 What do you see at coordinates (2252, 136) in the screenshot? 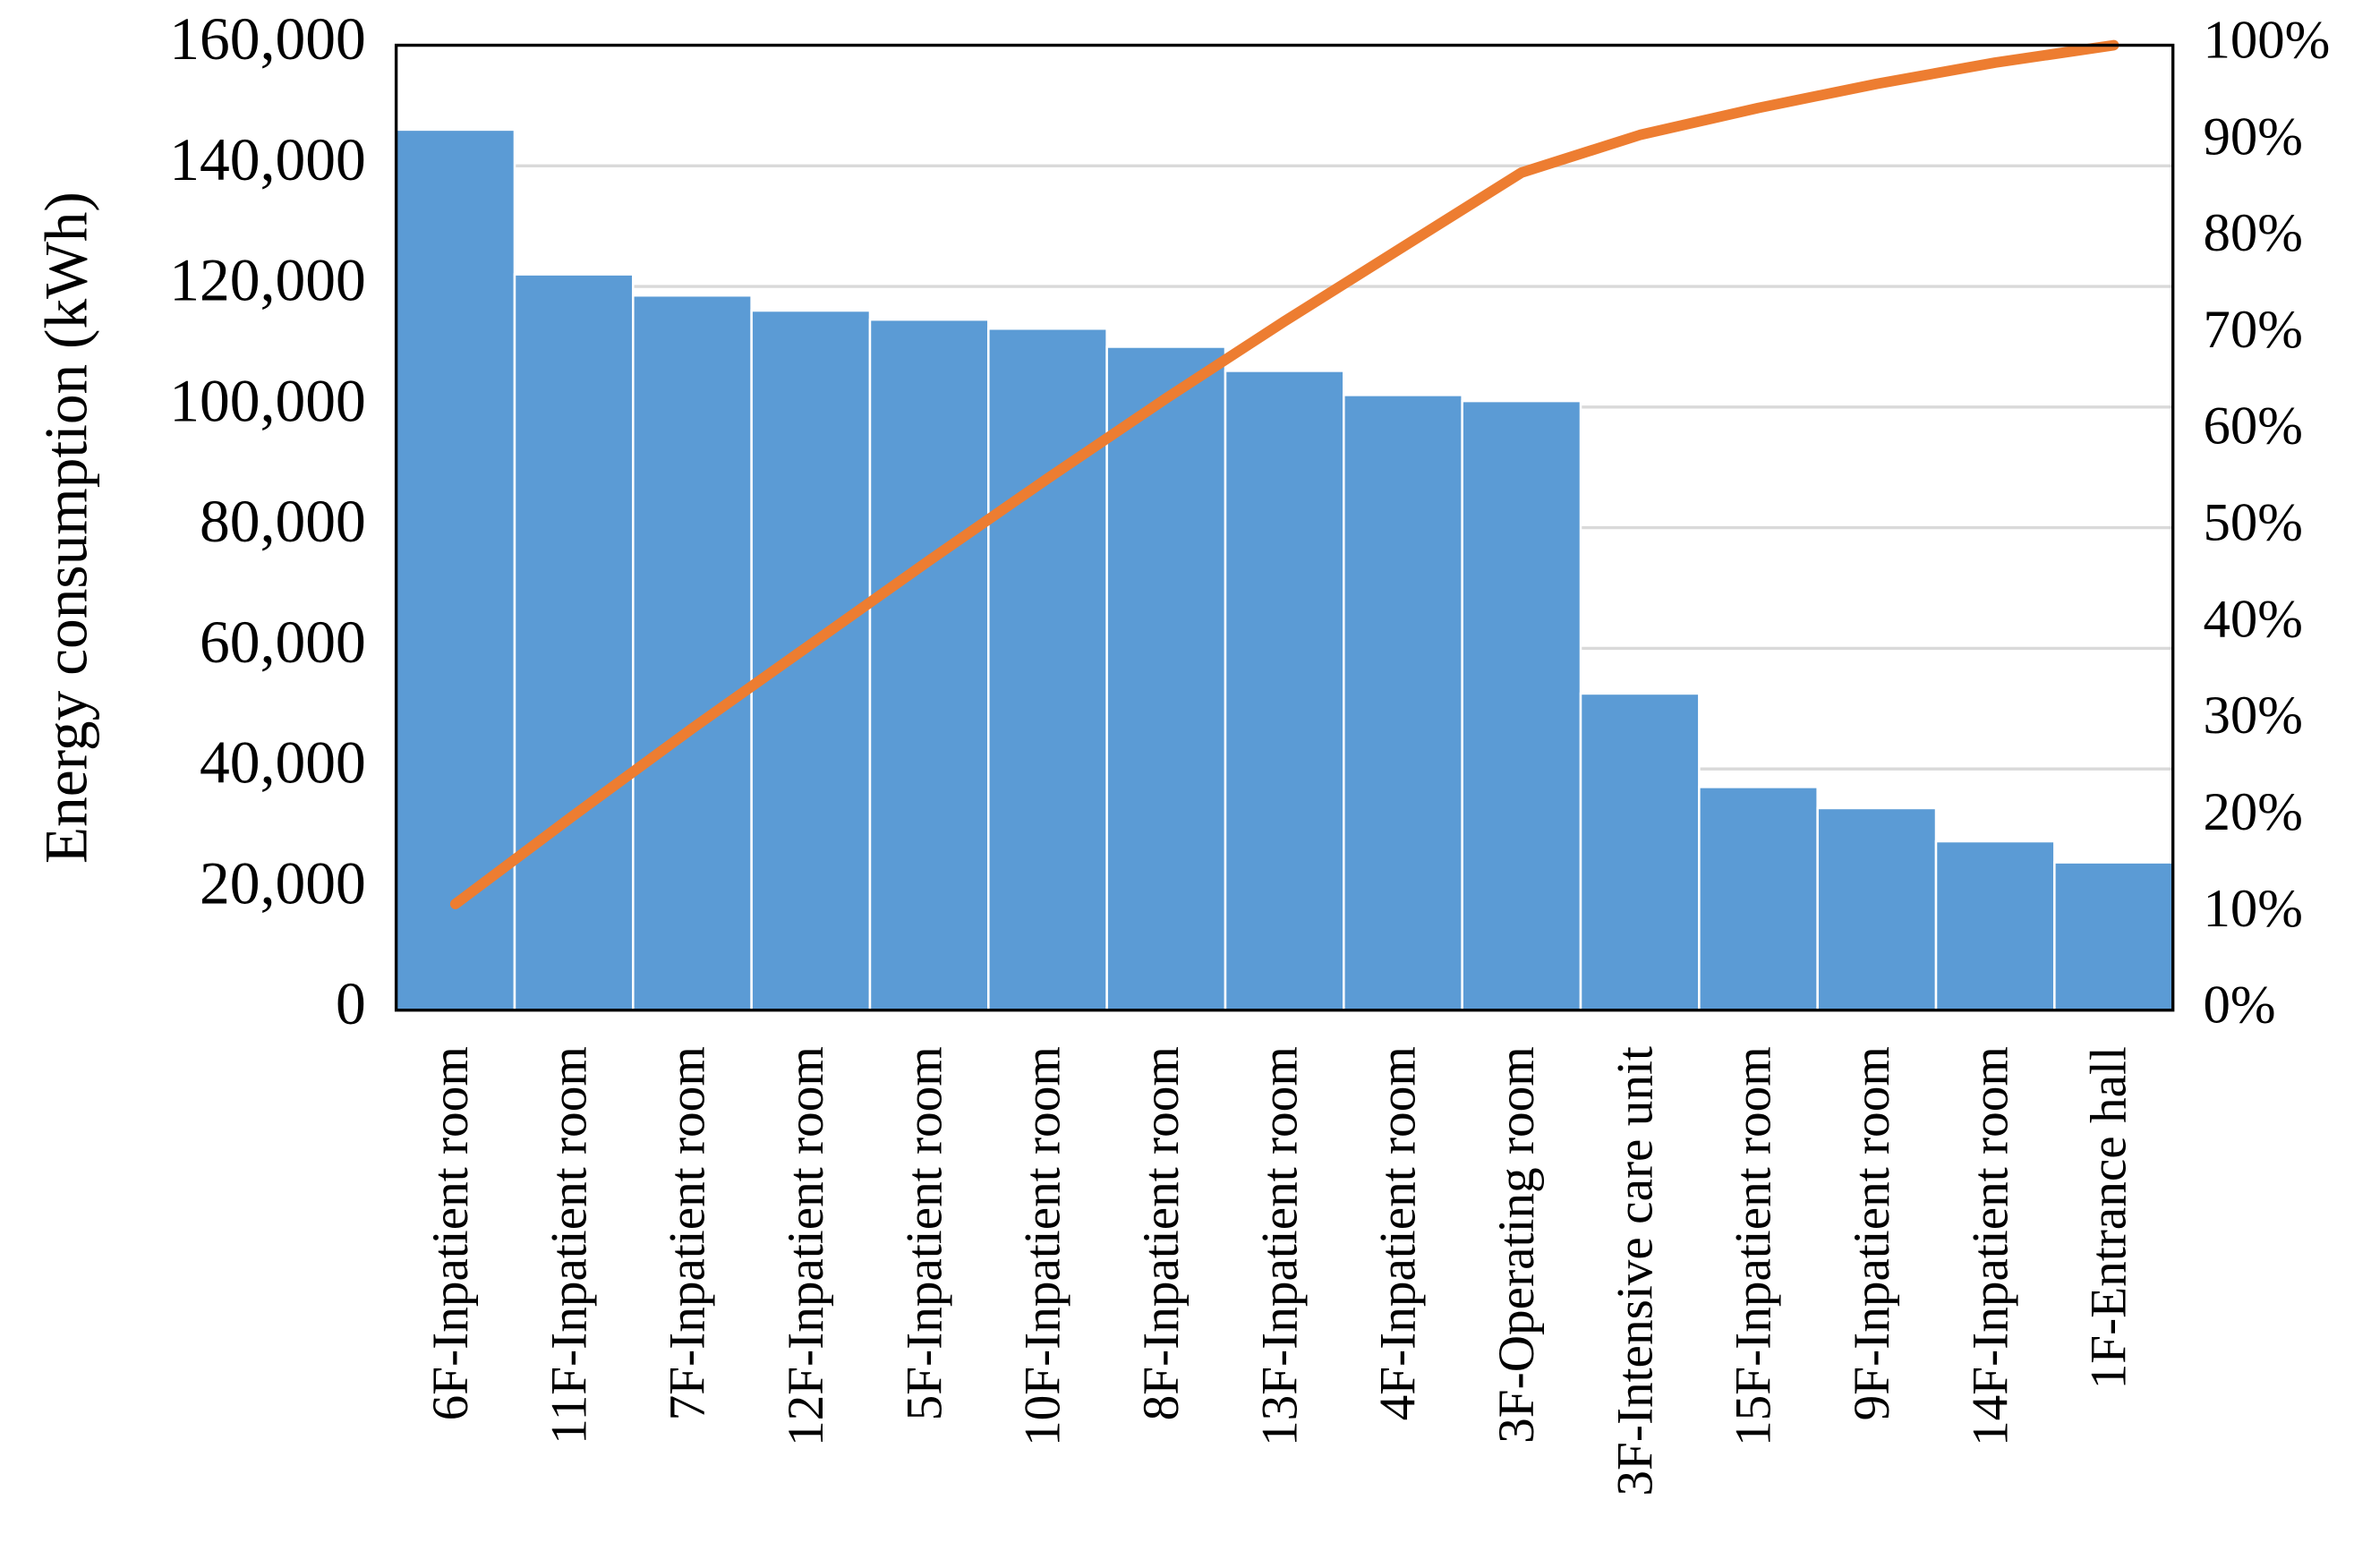
I see `y2-tick-label: 90%` at bounding box center [2252, 136].